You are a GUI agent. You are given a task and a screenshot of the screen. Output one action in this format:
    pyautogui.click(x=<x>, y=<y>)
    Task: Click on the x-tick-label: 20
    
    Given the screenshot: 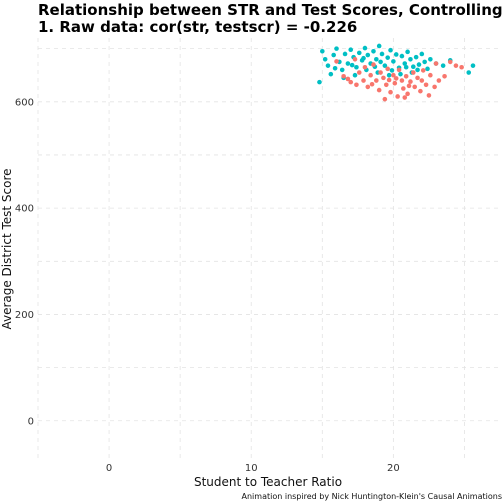 What is the action you would take?
    pyautogui.click(x=393, y=468)
    